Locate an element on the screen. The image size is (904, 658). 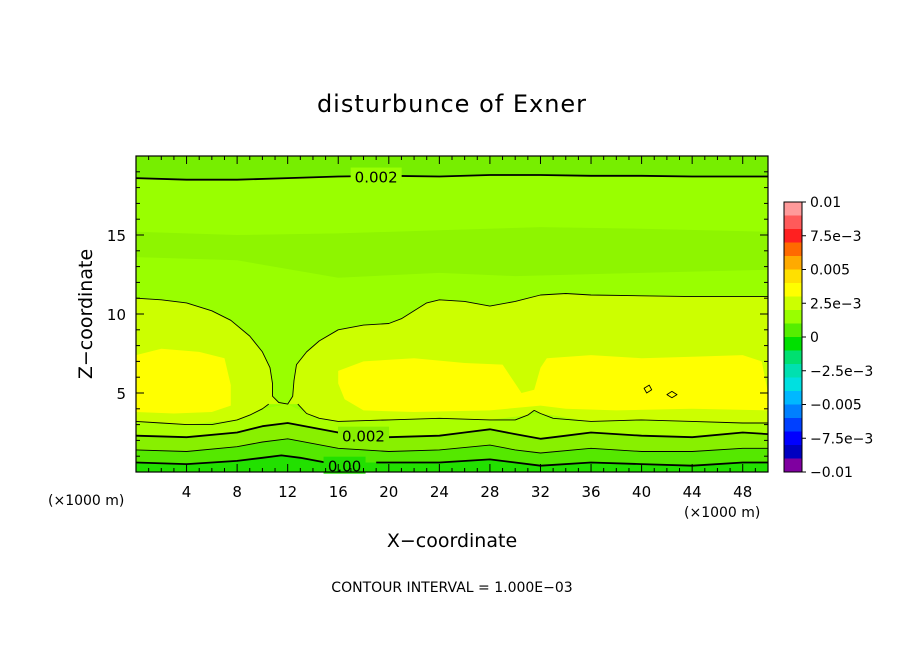
x-tick-label: 36 is located at coordinates (590, 492).